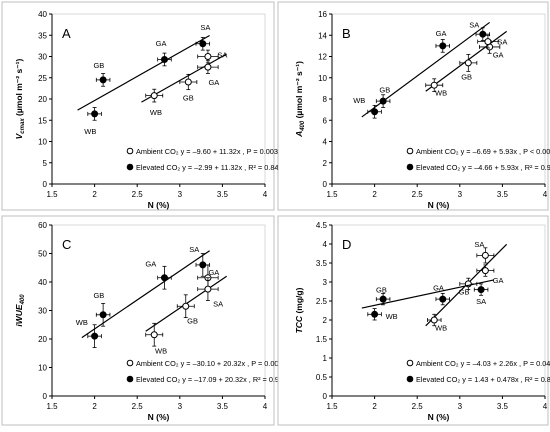  Describe the element at coordinates (322, 57) in the screenshot. I see `y-tick-label: 12` at that location.